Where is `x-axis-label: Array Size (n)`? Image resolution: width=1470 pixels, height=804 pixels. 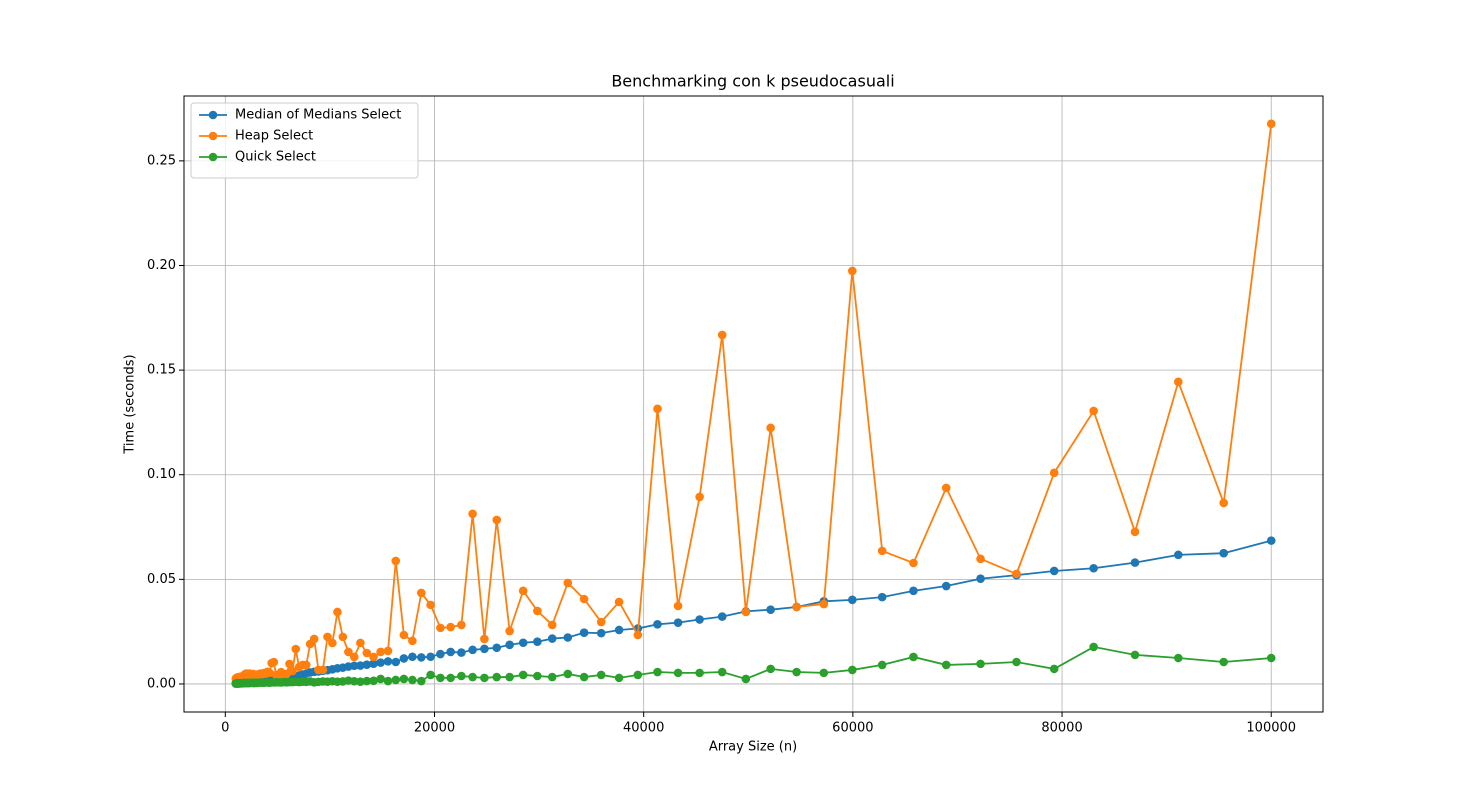
x-axis-label: Array Size (n) is located at coordinates (753, 747).